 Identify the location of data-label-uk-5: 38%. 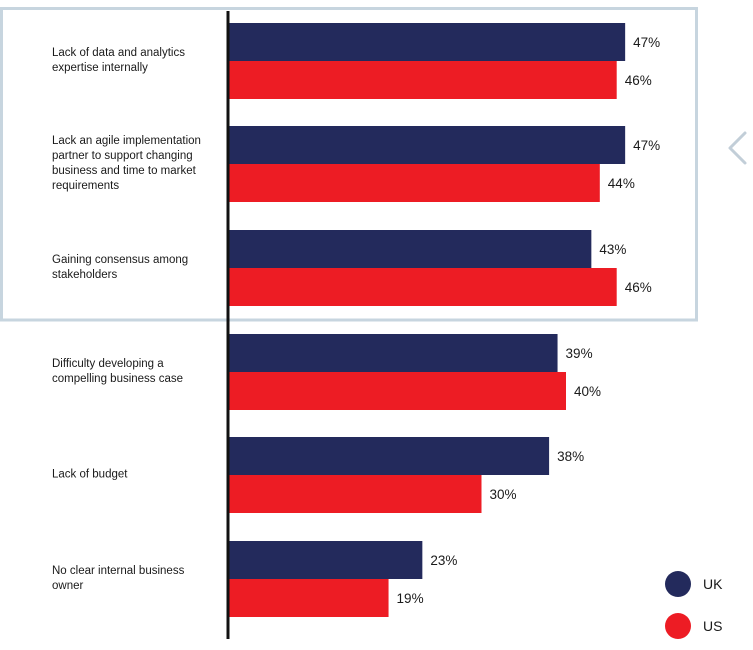
(570, 456).